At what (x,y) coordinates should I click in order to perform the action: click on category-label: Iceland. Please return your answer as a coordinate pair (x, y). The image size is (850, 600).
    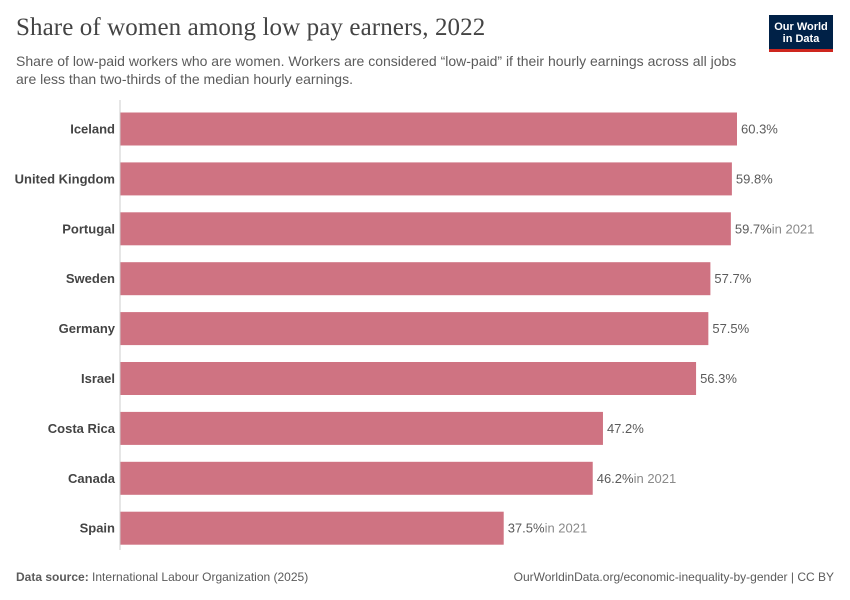
    Looking at the image, I should click on (92, 129).